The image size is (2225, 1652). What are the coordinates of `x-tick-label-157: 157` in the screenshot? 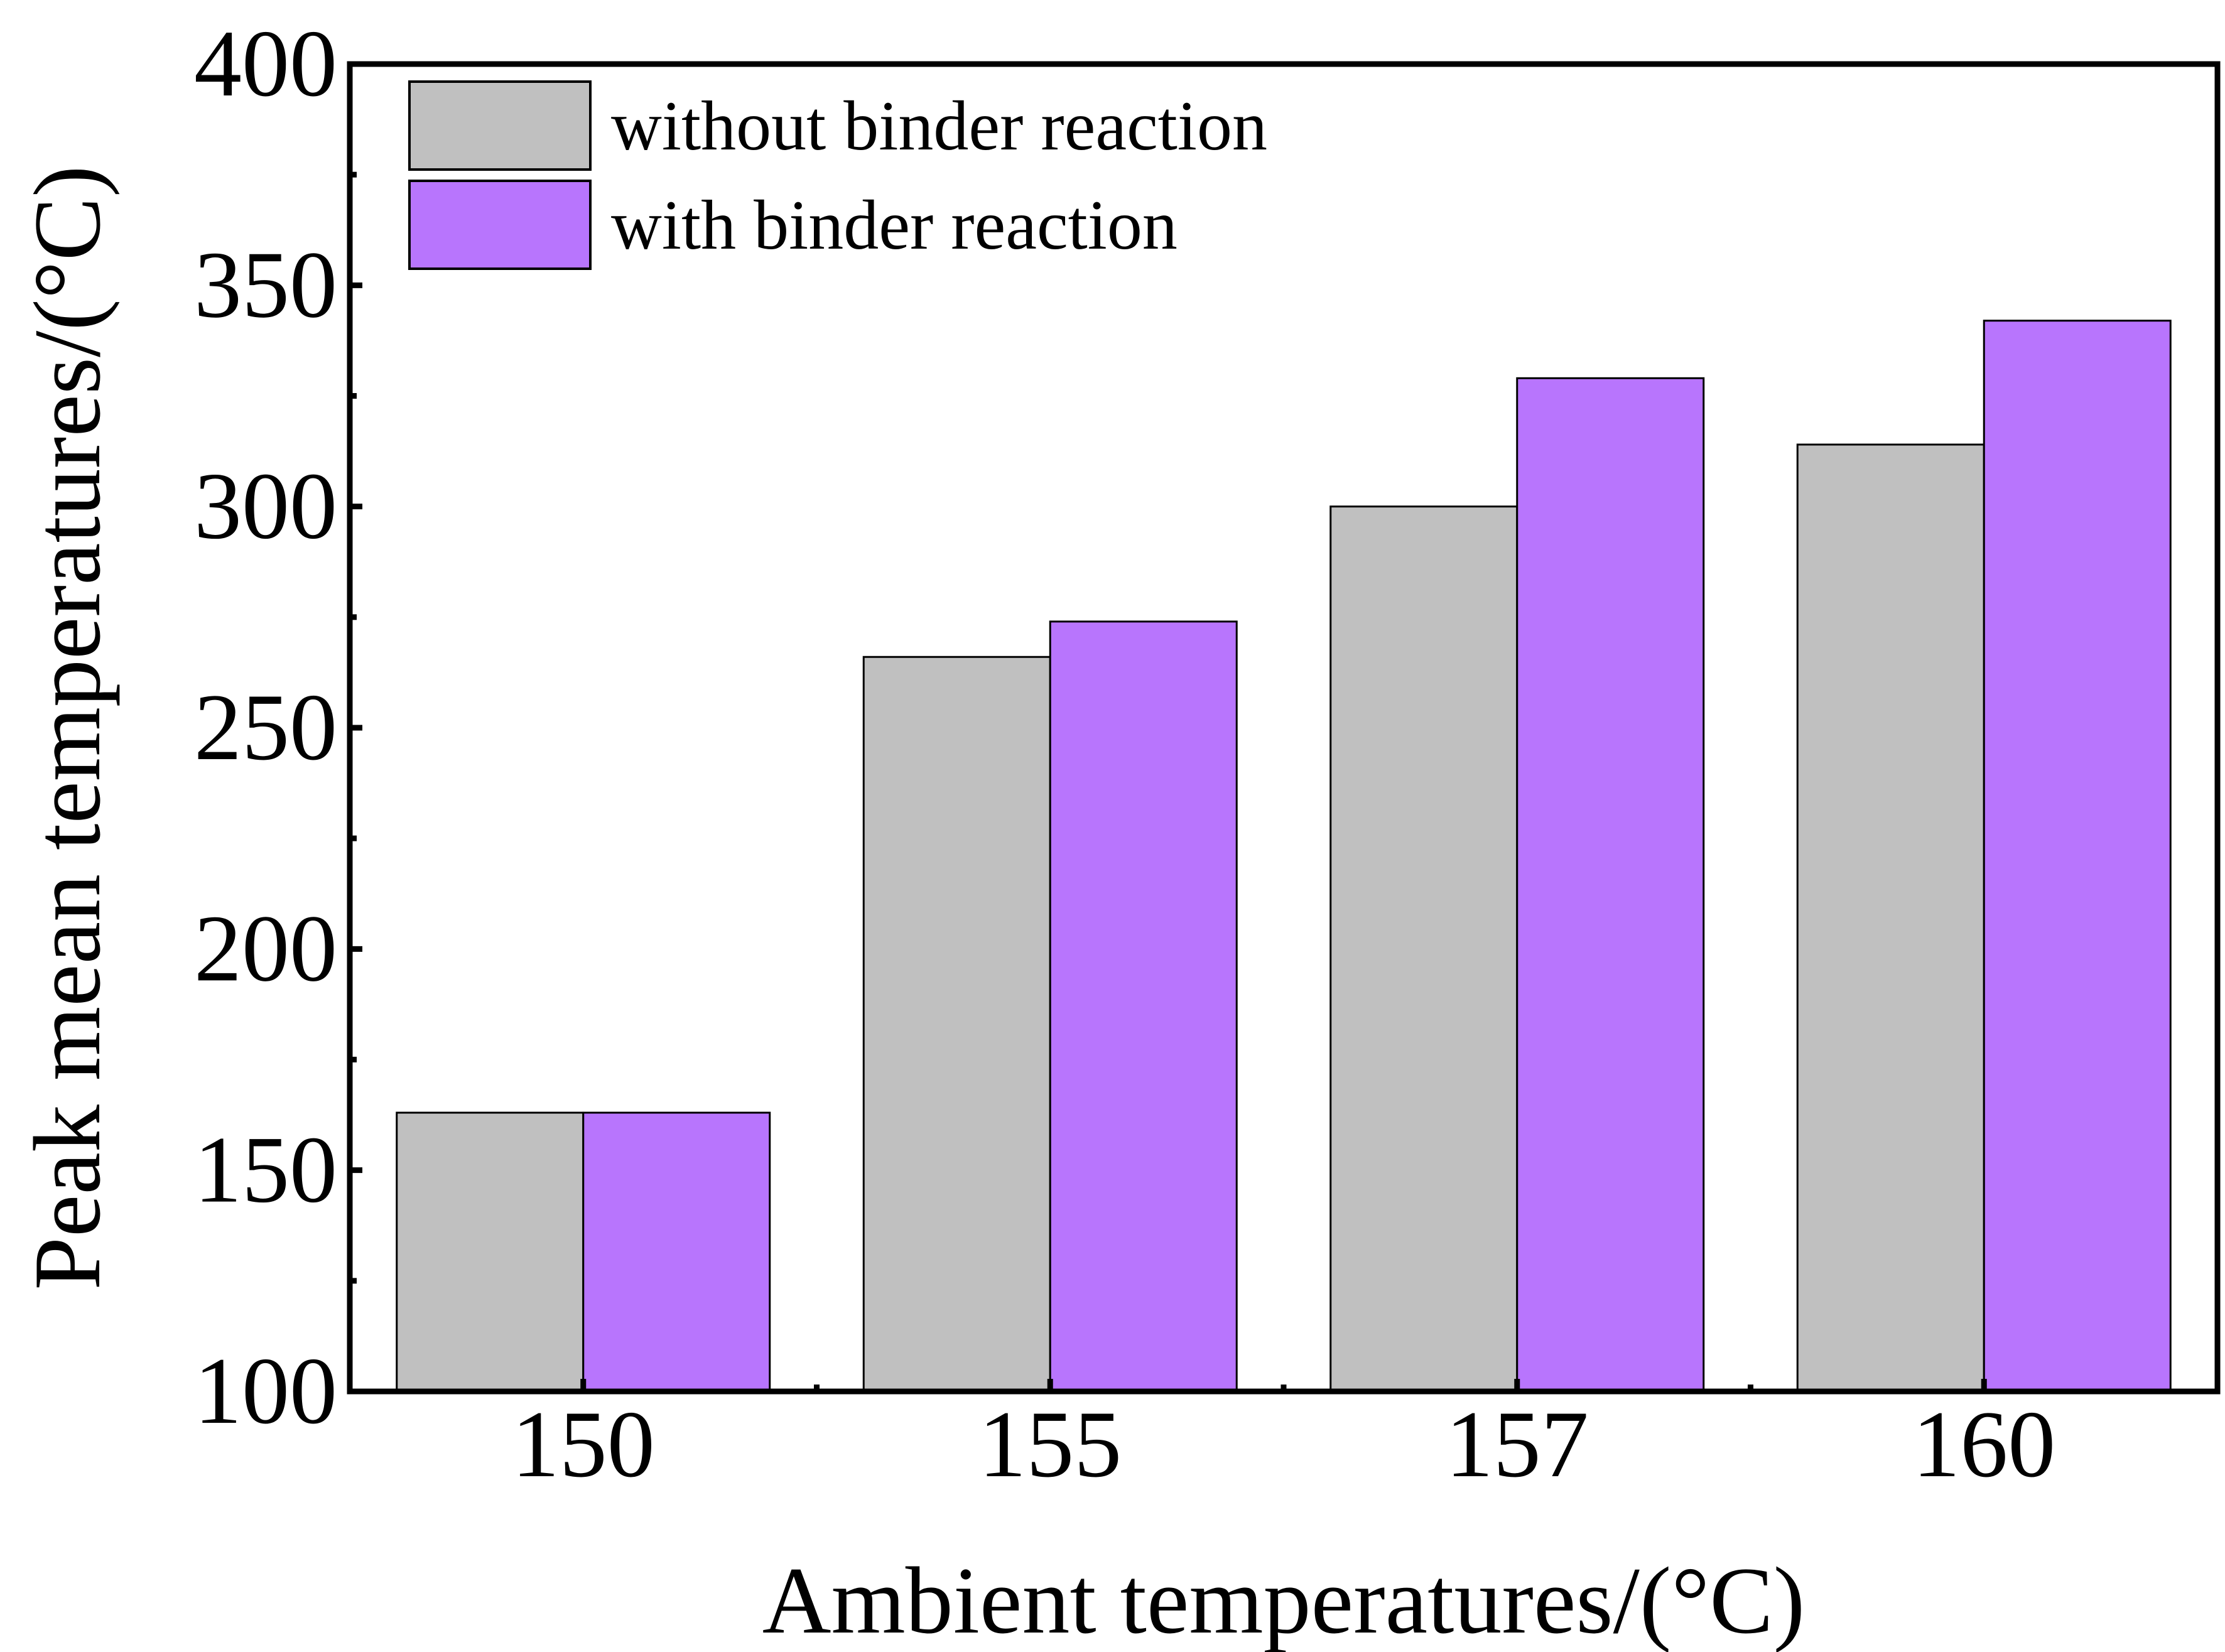 It's located at (1517, 1444).